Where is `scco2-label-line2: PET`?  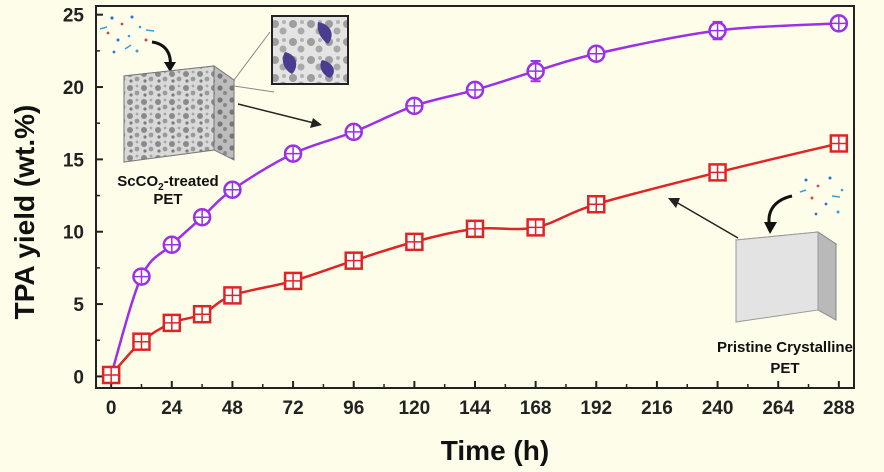
scco2-label-line2: PET is located at coordinates (167, 199).